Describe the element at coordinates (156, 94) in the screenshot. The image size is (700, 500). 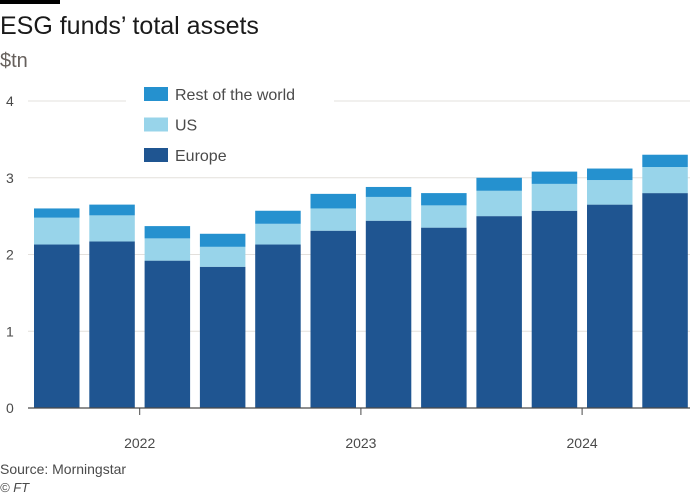
I see `legend-swatch-rest-of-the-world` at that location.